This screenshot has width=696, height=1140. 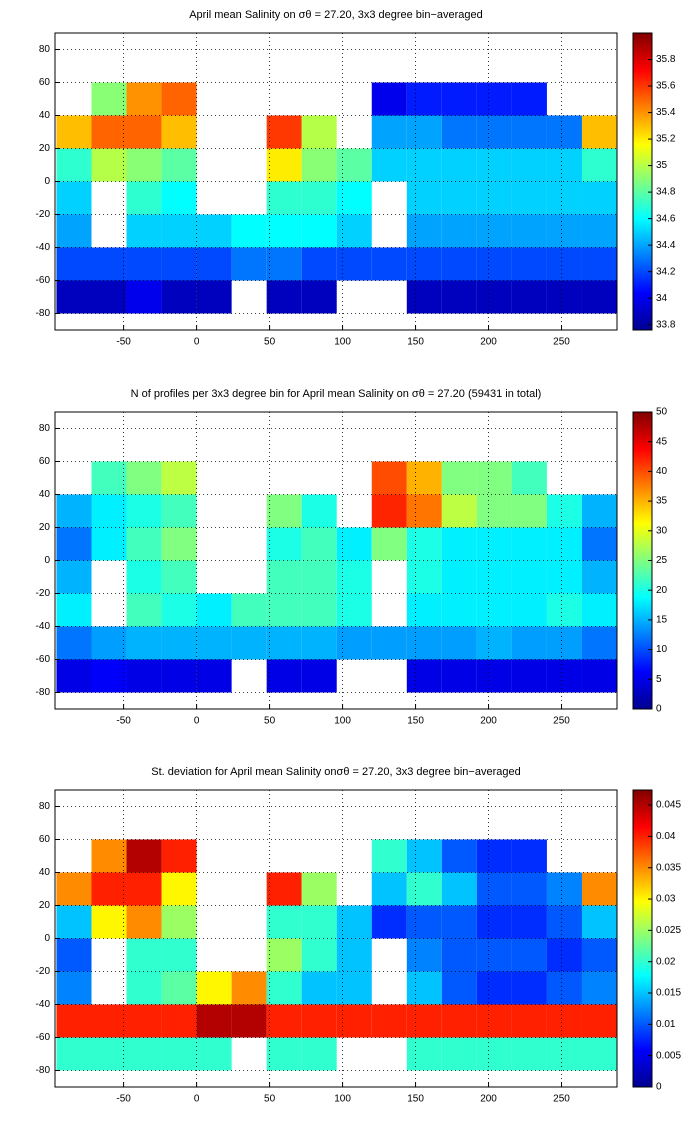 I want to click on y-tick-label: 40, so click(x=45, y=115).